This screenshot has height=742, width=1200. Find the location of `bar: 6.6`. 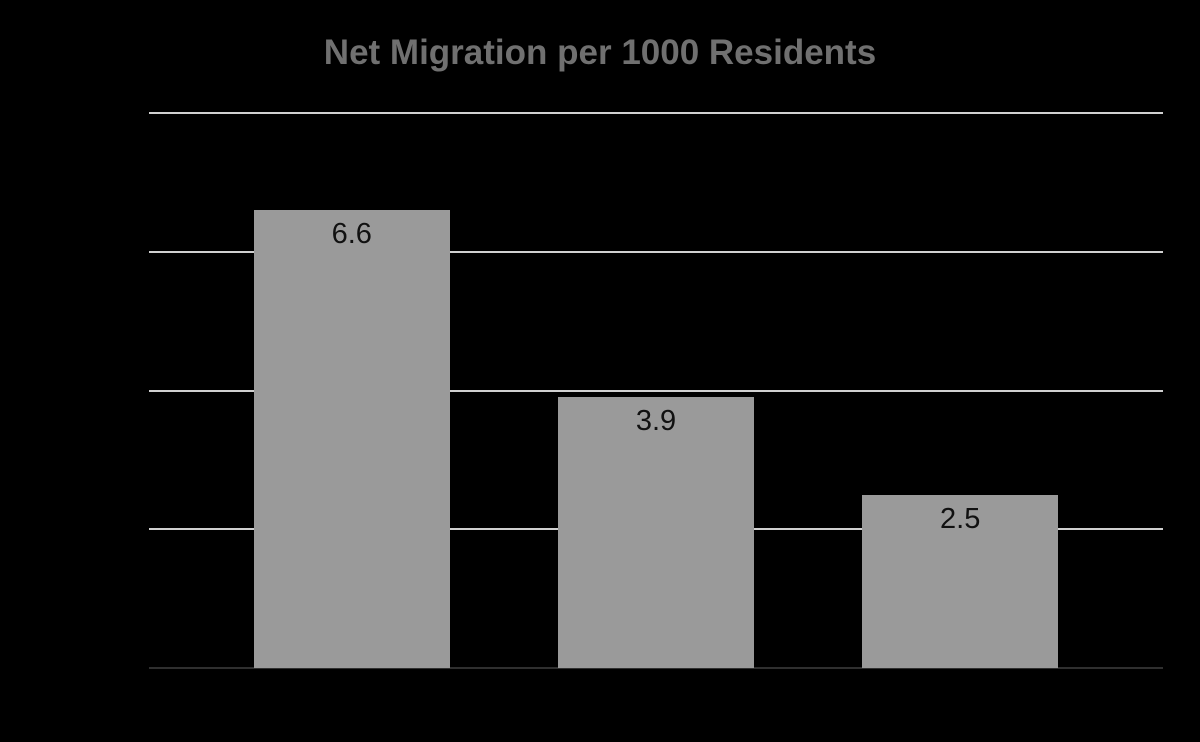

bar: 6.6 is located at coordinates (351, 439).